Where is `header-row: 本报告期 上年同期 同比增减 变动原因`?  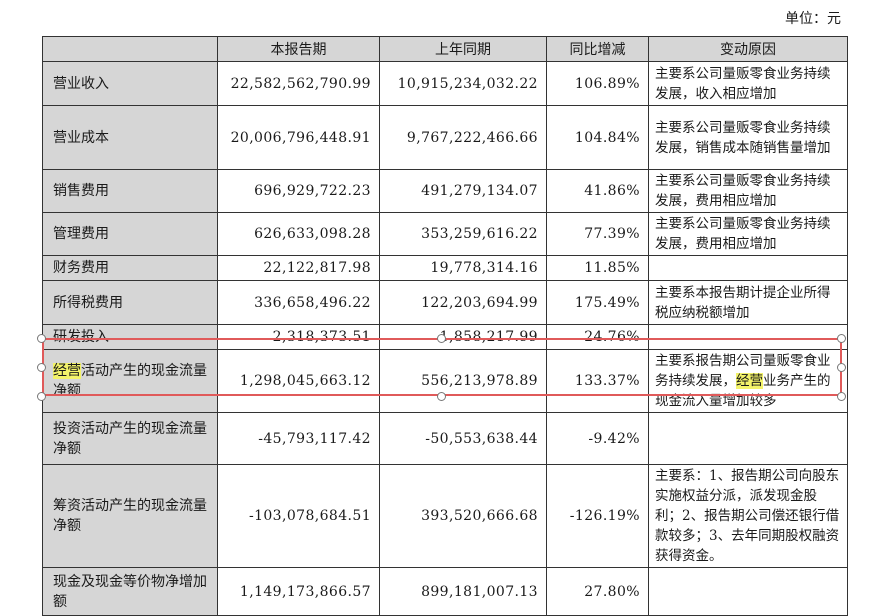 header-row: 本报告期 上年同期 同比增减 变动原因 is located at coordinates (445, 49).